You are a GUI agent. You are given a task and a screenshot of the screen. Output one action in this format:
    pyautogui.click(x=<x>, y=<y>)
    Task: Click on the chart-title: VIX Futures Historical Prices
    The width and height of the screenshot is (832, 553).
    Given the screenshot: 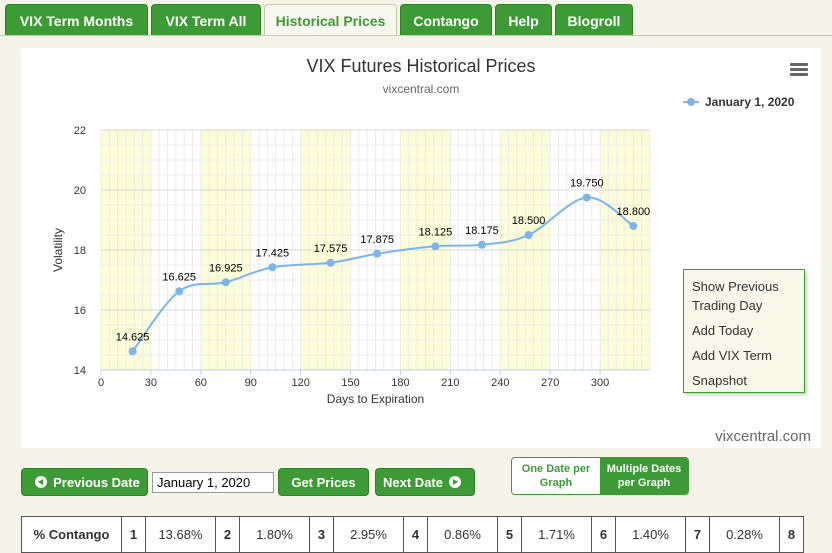 What is the action you would take?
    pyautogui.click(x=421, y=66)
    